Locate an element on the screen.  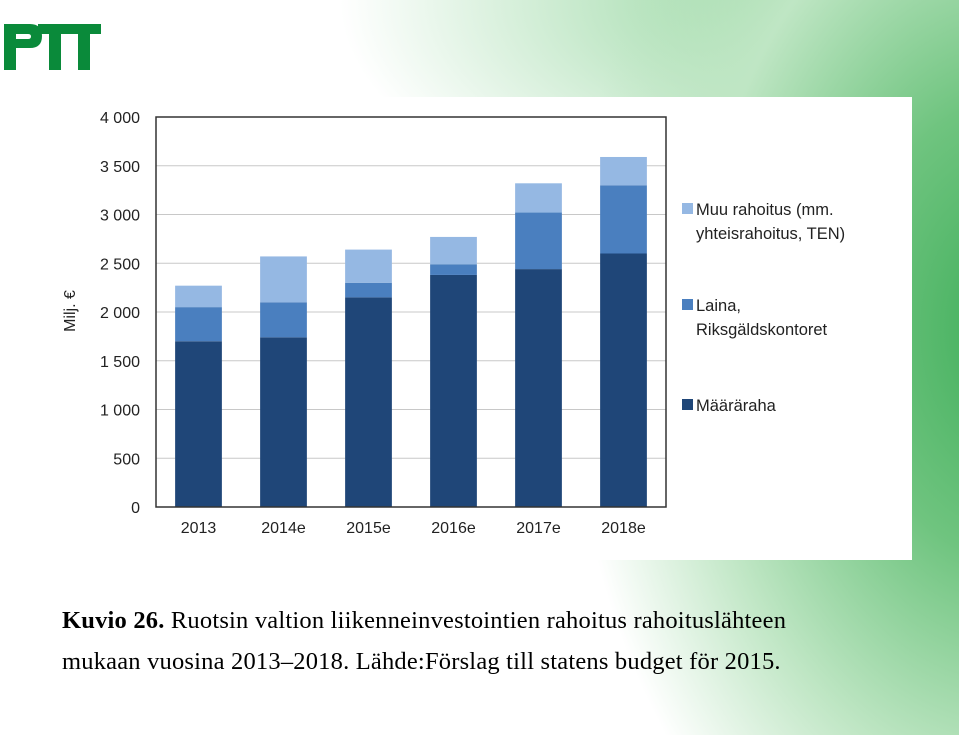
y-tick-label: 0 is located at coordinates (135, 508).